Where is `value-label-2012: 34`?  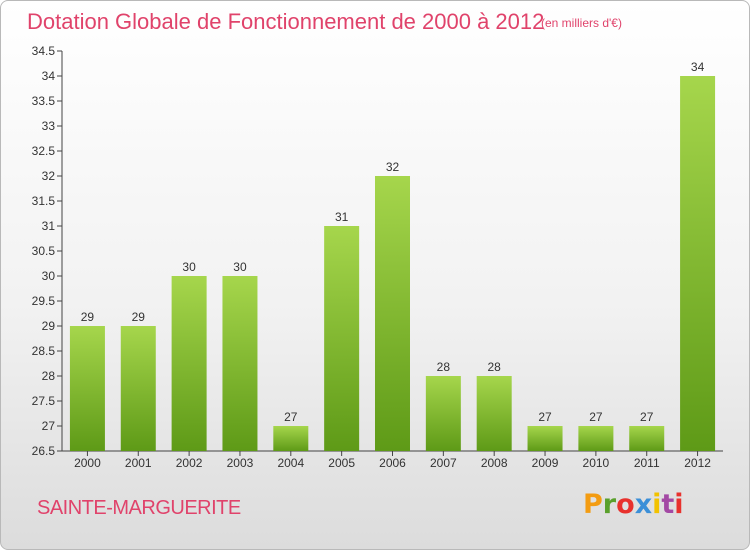 value-label-2012: 34 is located at coordinates (698, 67).